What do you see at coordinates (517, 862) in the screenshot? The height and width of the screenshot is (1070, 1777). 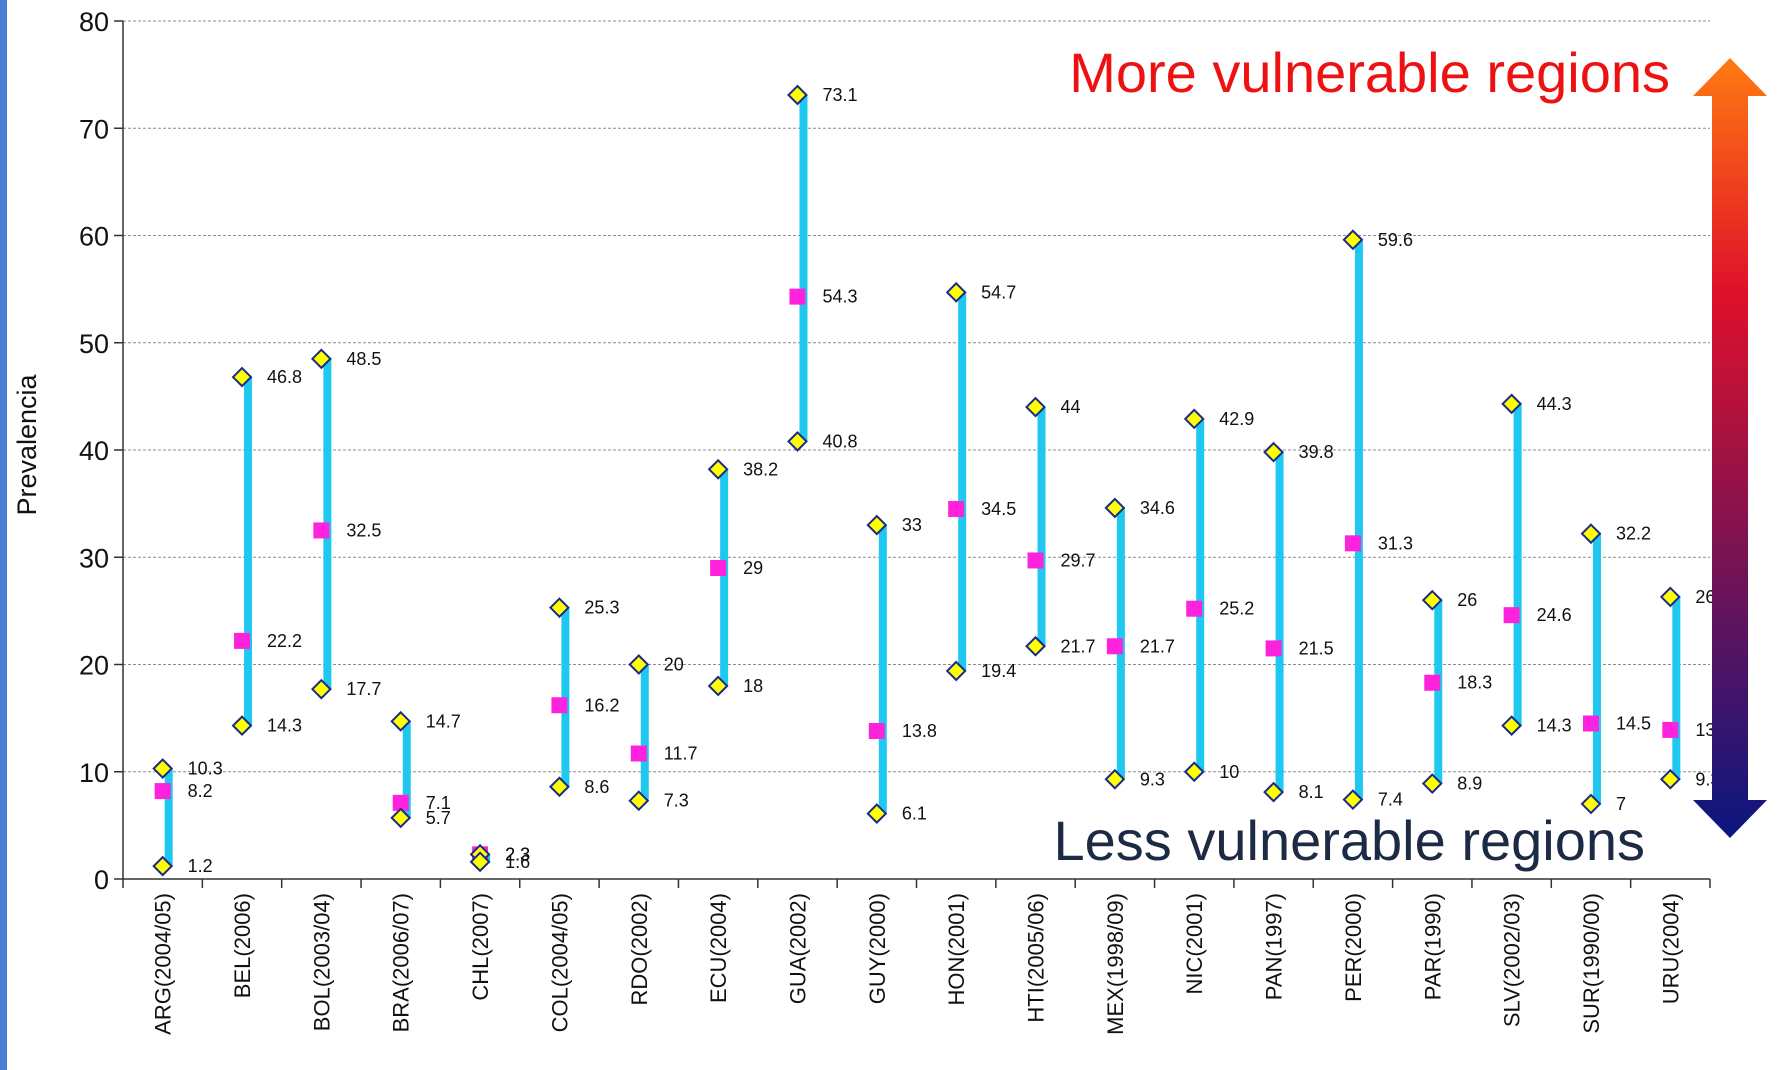 I see `data-label-min: 1.6` at bounding box center [517, 862].